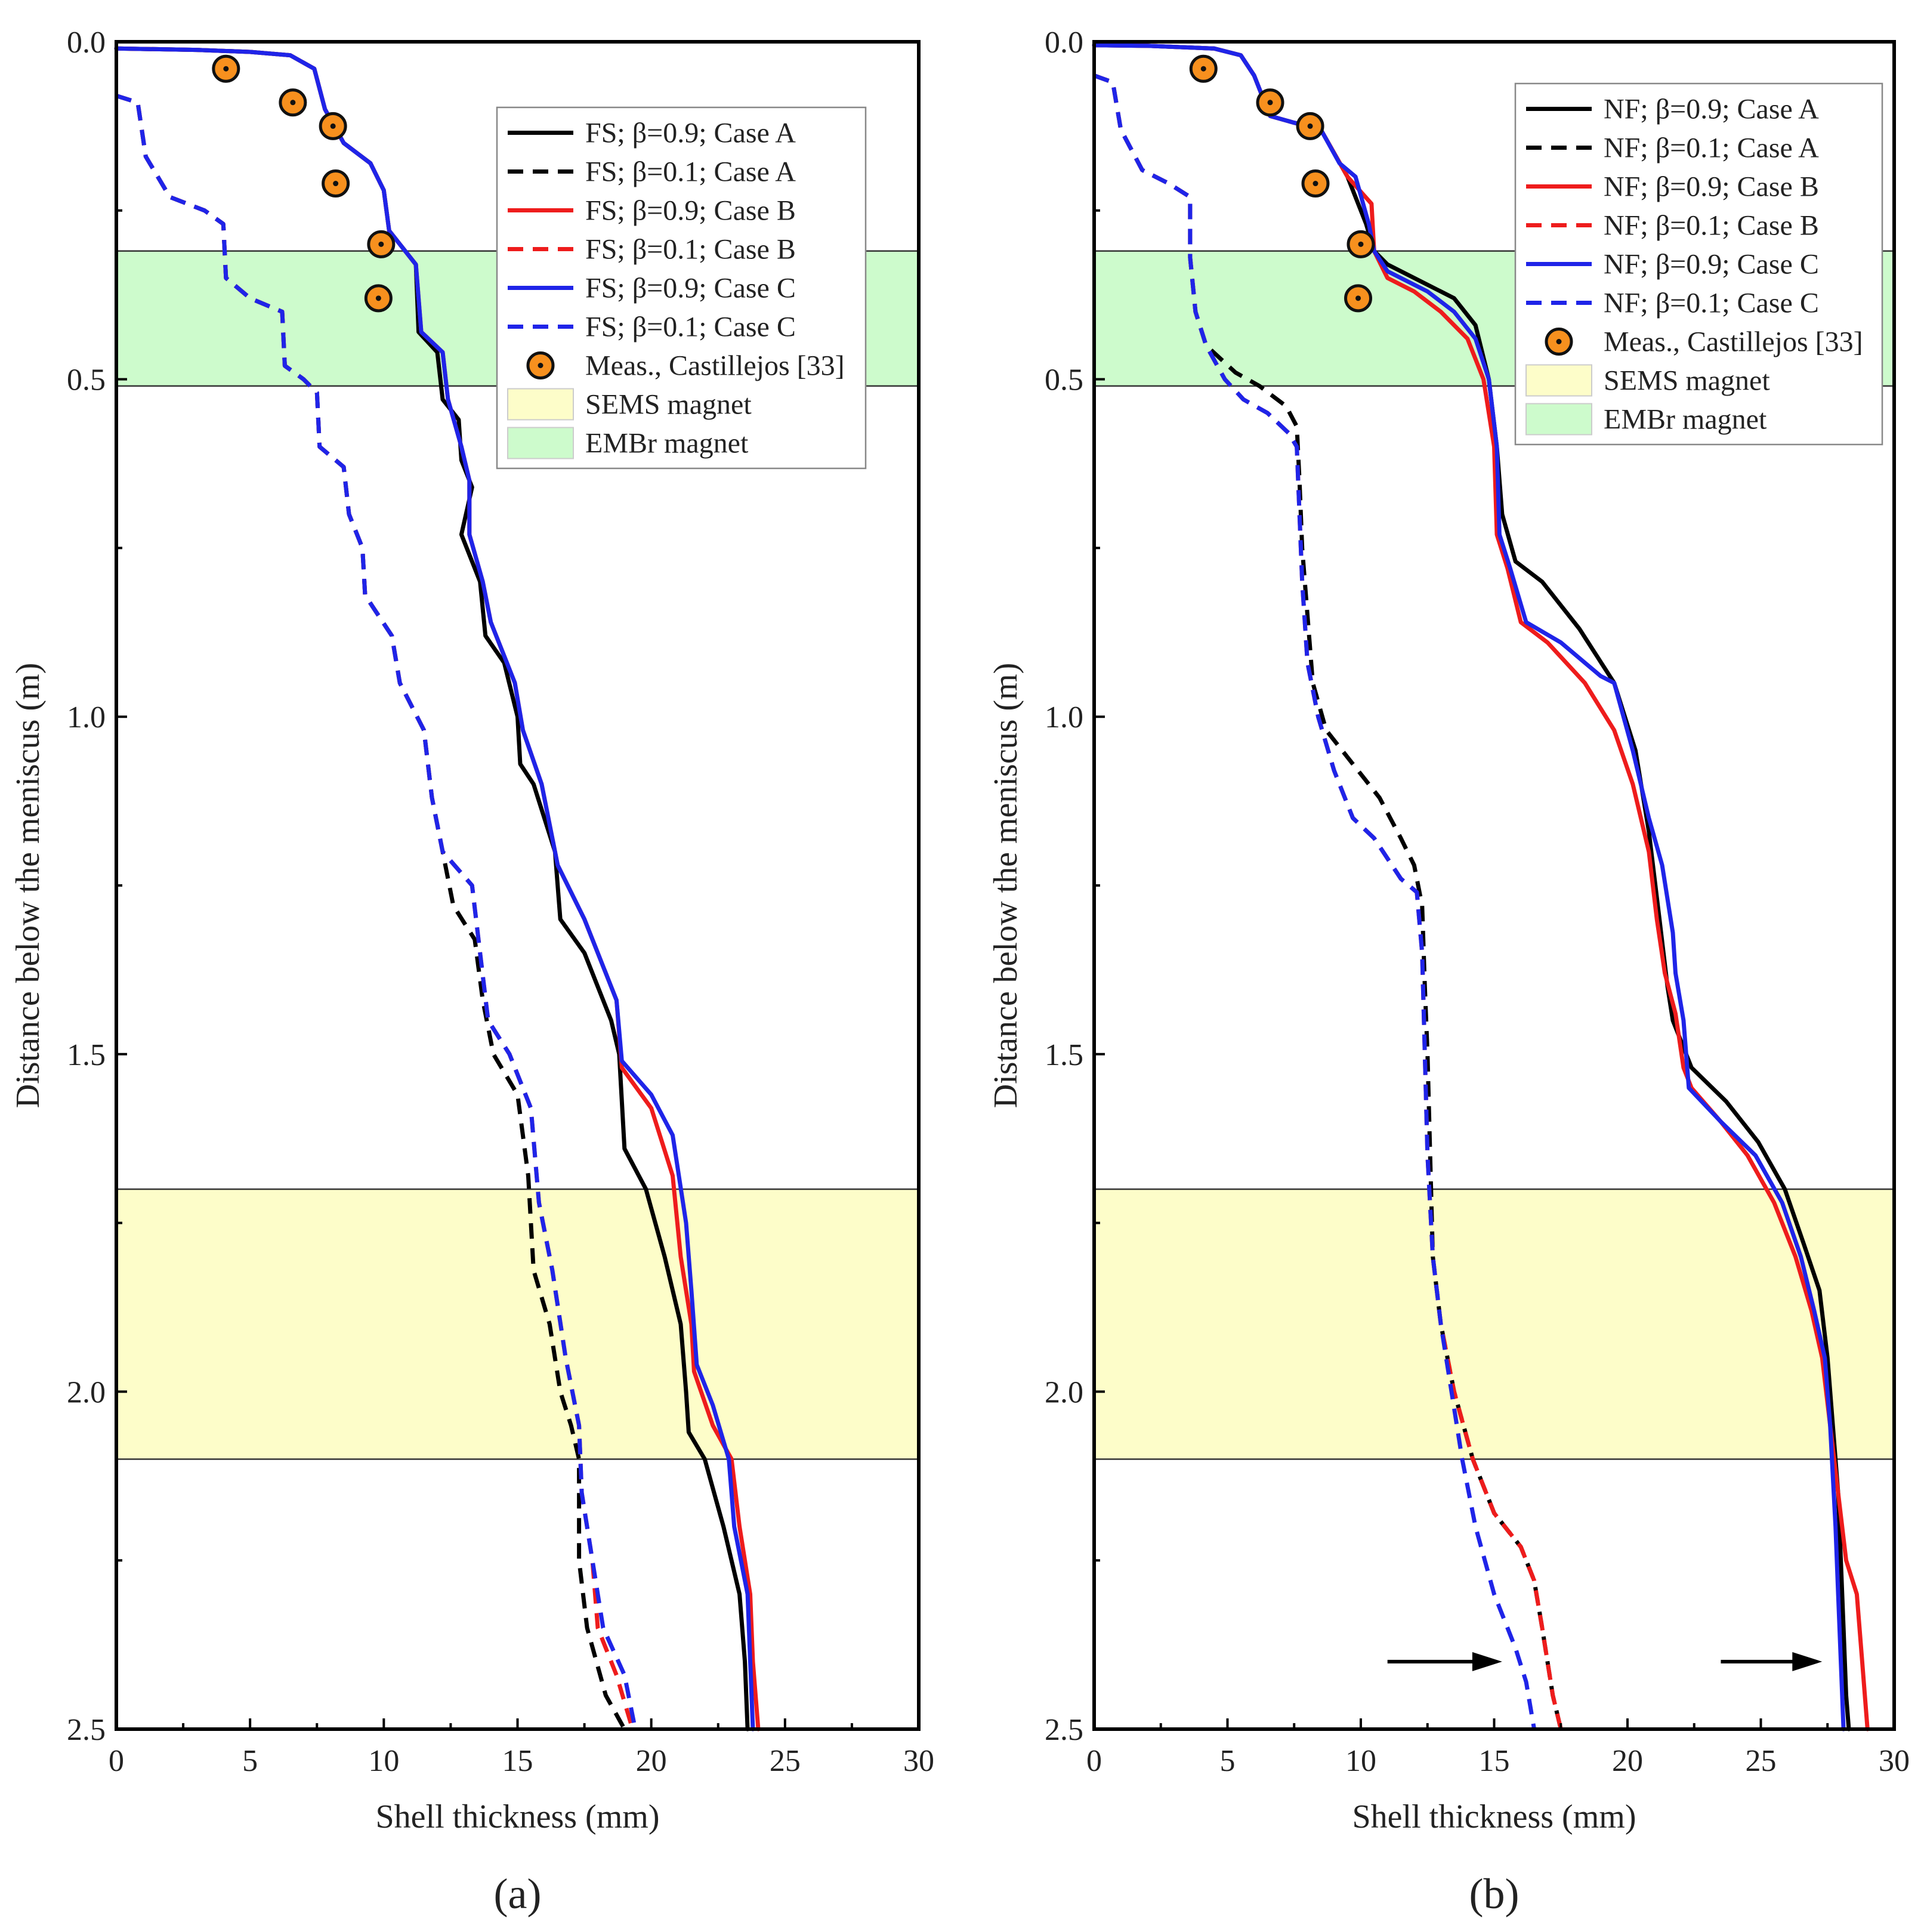 The image size is (1924, 1932). Describe the element at coordinates (690, 172) in the screenshot. I see `legend-label: FS; β=0.1; Case A` at that location.